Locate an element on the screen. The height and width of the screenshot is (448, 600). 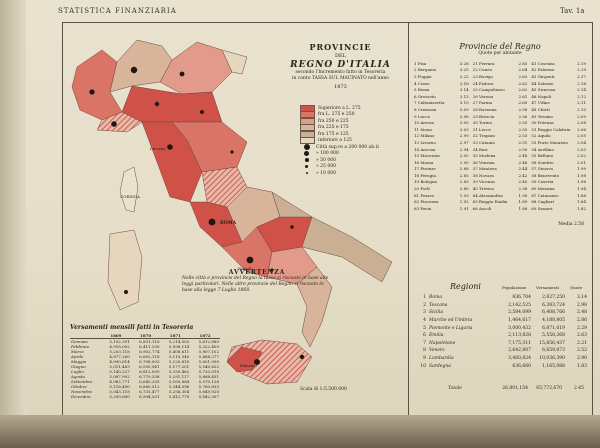
province-name: 10 Arezzo is located at coordinates (424, 123).